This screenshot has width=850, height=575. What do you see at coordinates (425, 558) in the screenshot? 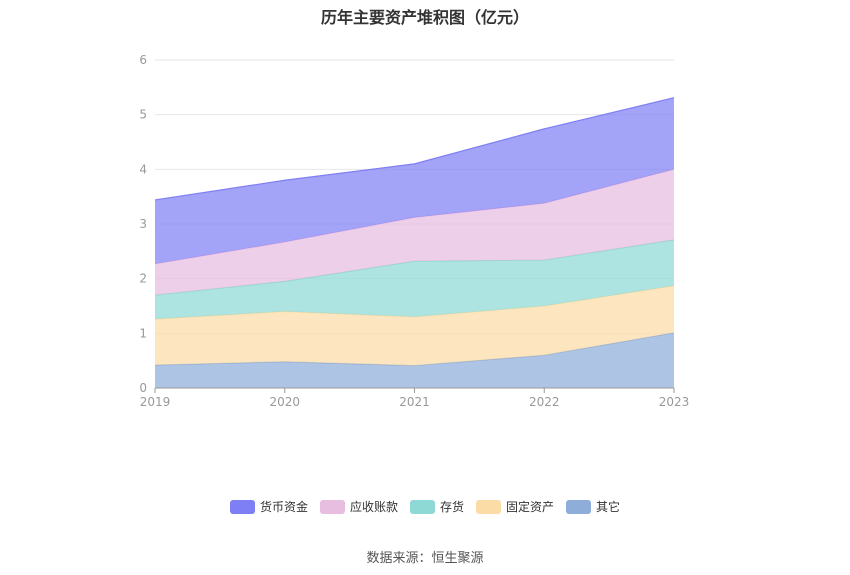
I see `source-note: 数据来源：恒生聚源` at bounding box center [425, 558].